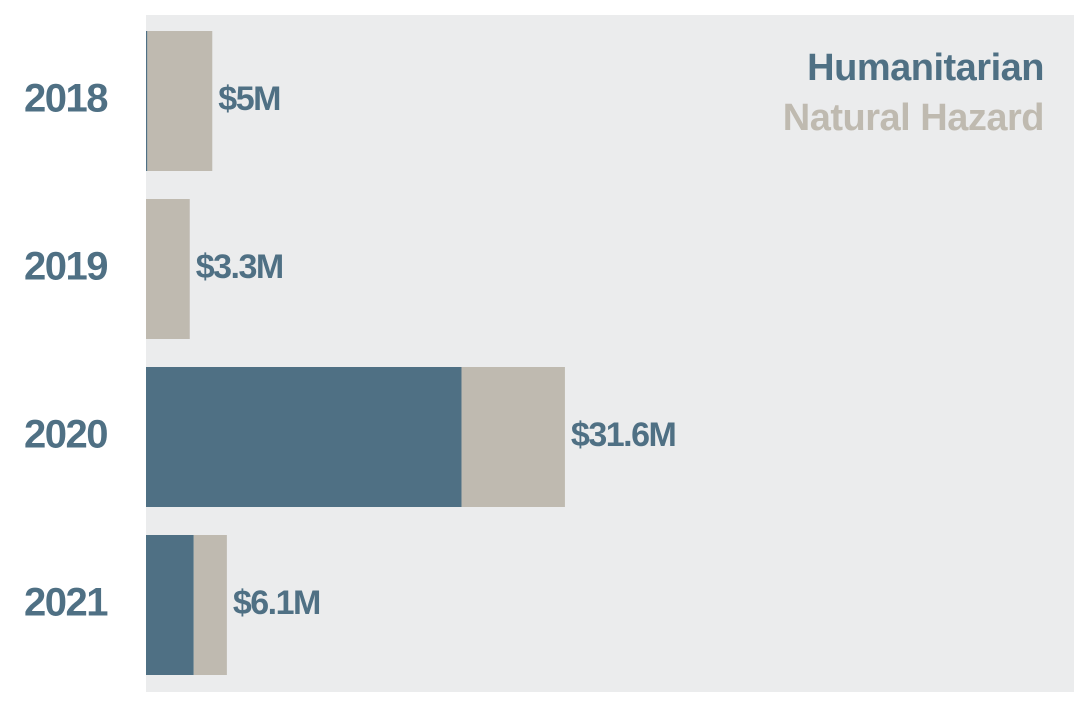 The height and width of the screenshot is (720, 1080). What do you see at coordinates (913, 118) in the screenshot?
I see `legend-entry: Natural Hazard` at bounding box center [913, 118].